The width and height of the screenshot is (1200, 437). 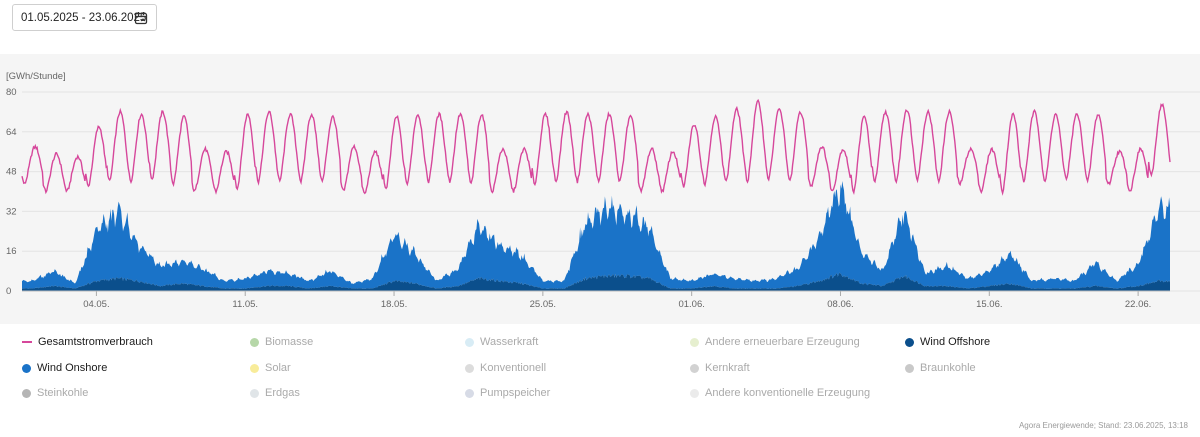 I want to click on legend-item-wind-offshore: Wind Offshore, so click(x=947, y=342).